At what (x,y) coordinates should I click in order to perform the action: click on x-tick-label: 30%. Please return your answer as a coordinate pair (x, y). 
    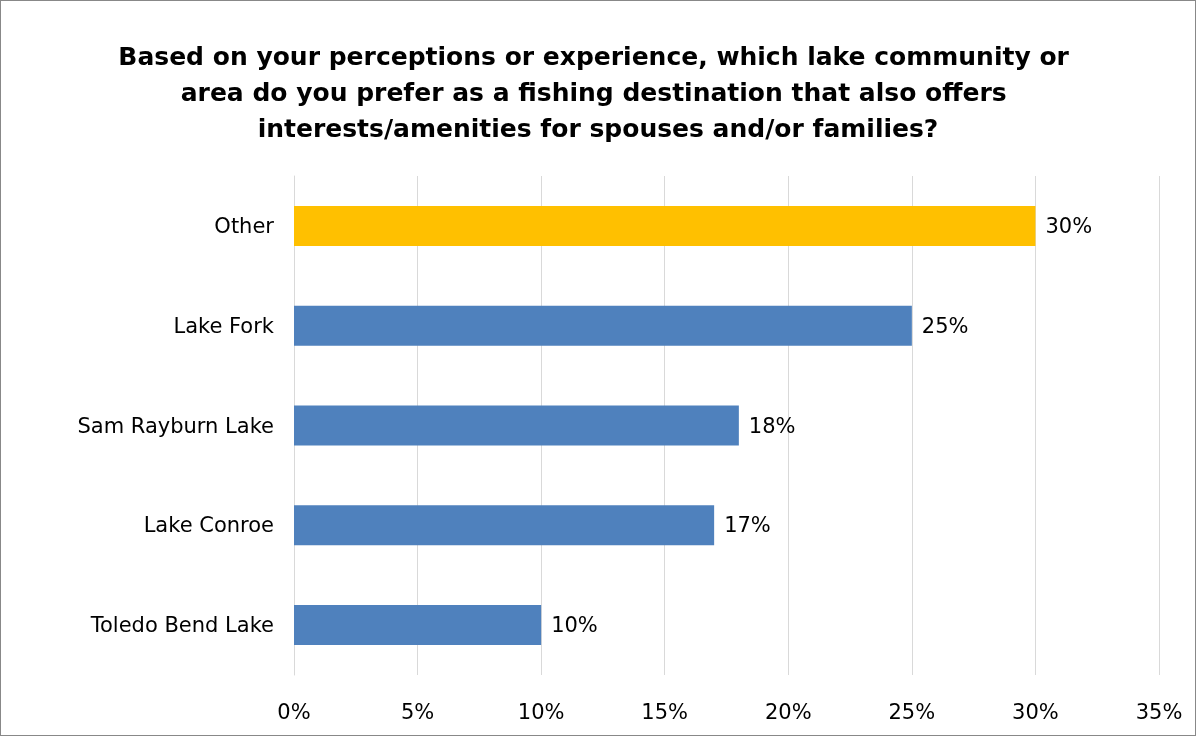
    Looking at the image, I should click on (1035, 711).